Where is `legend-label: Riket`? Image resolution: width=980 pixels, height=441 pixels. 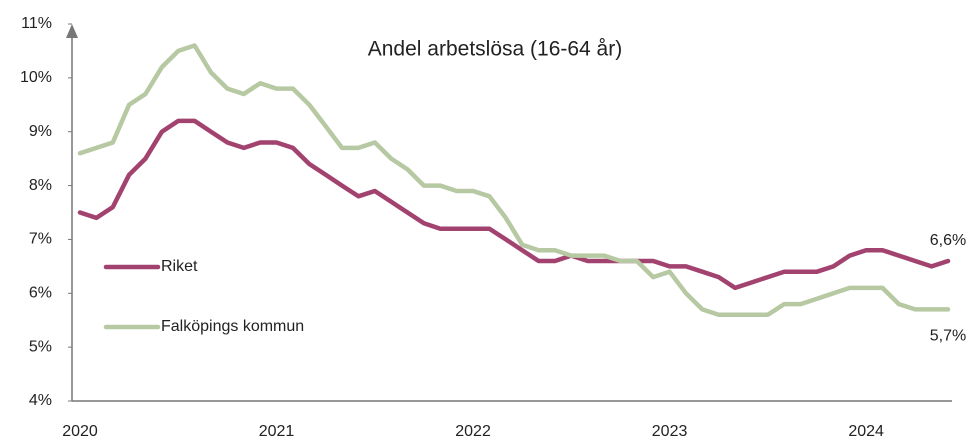 legend-label: Riket is located at coordinates (179, 266).